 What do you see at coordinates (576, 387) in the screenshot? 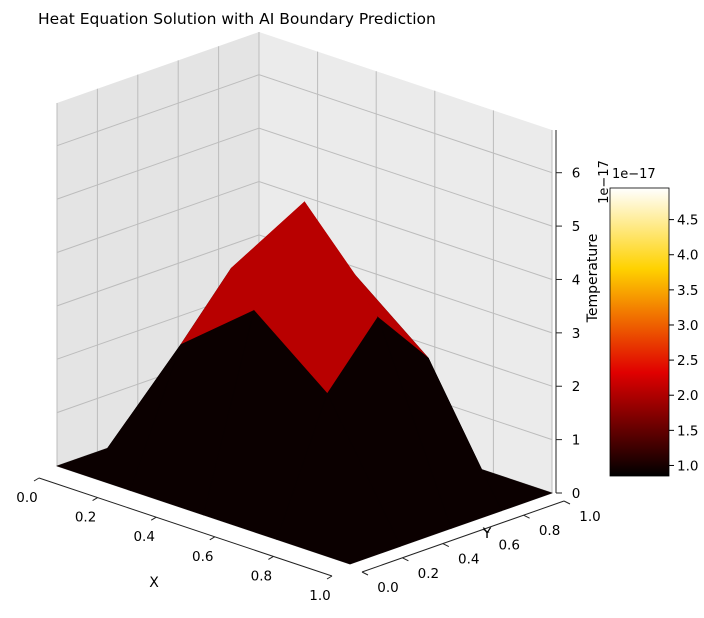
I see `z-tick-label: 2` at bounding box center [576, 387].